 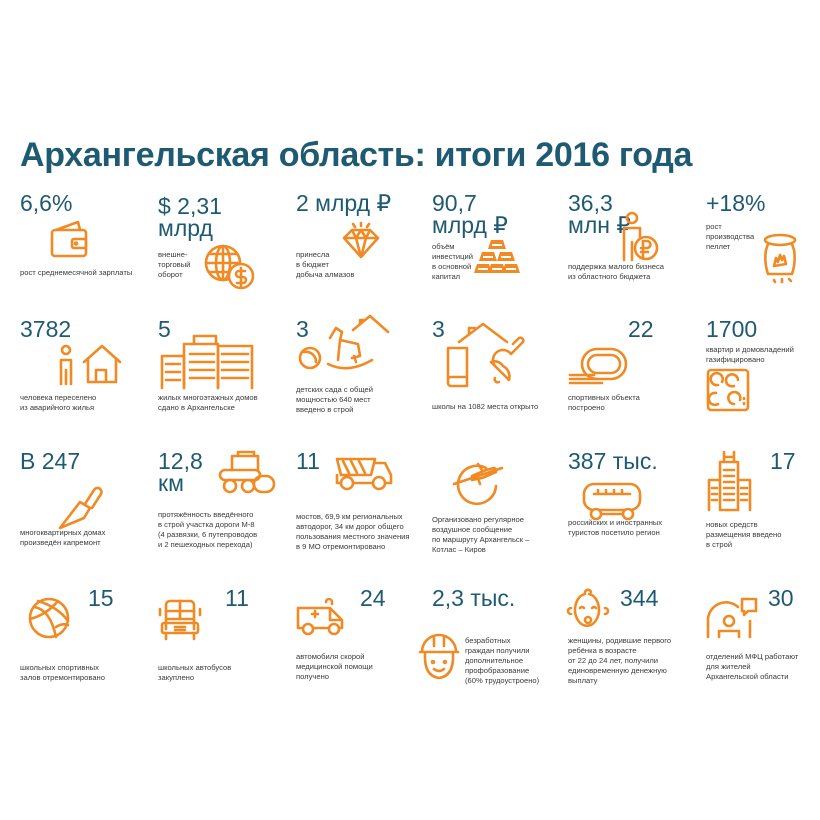 What do you see at coordinates (180, 620) in the screenshot?
I see `school-bus-icon` at bounding box center [180, 620].